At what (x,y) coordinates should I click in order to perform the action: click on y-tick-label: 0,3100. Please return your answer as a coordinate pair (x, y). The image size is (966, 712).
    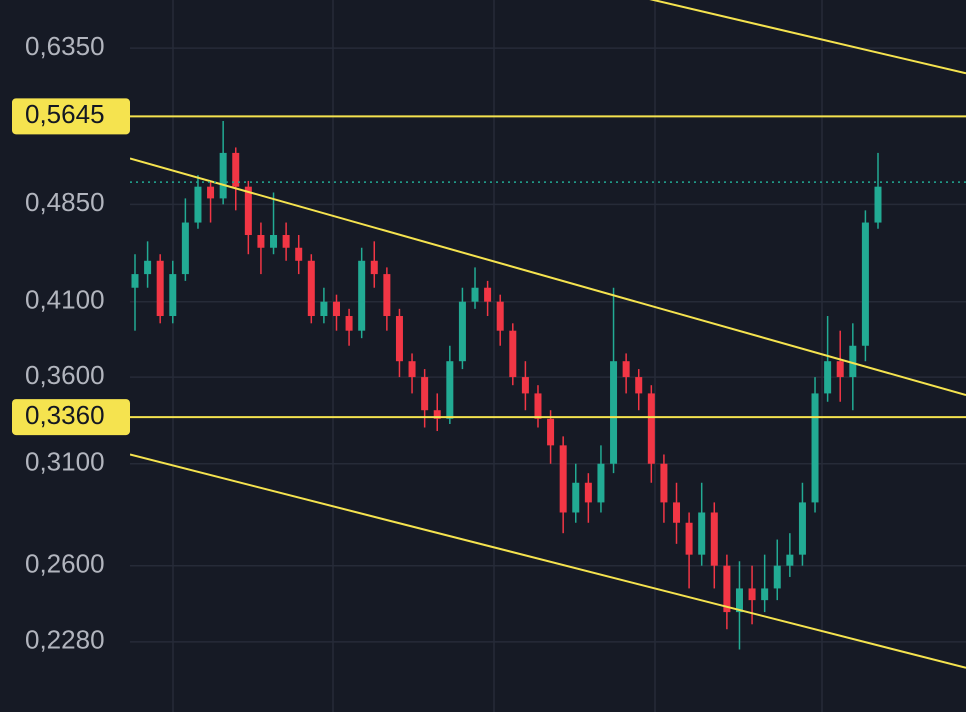
    Looking at the image, I should click on (65, 462).